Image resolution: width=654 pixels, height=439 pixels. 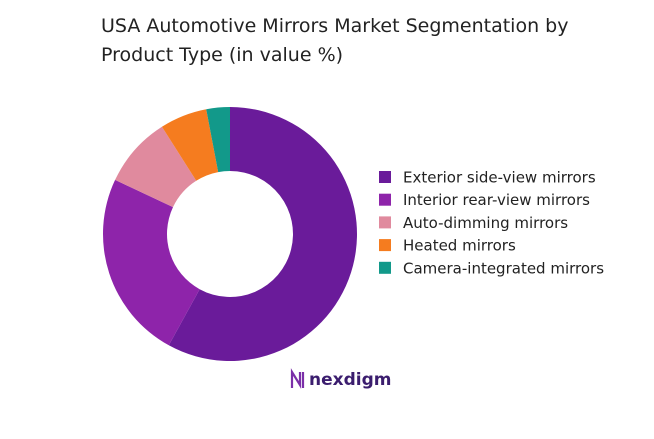 What do you see at coordinates (496, 200) in the screenshot?
I see `legend-label: Interior rear-view mirrors` at bounding box center [496, 200].